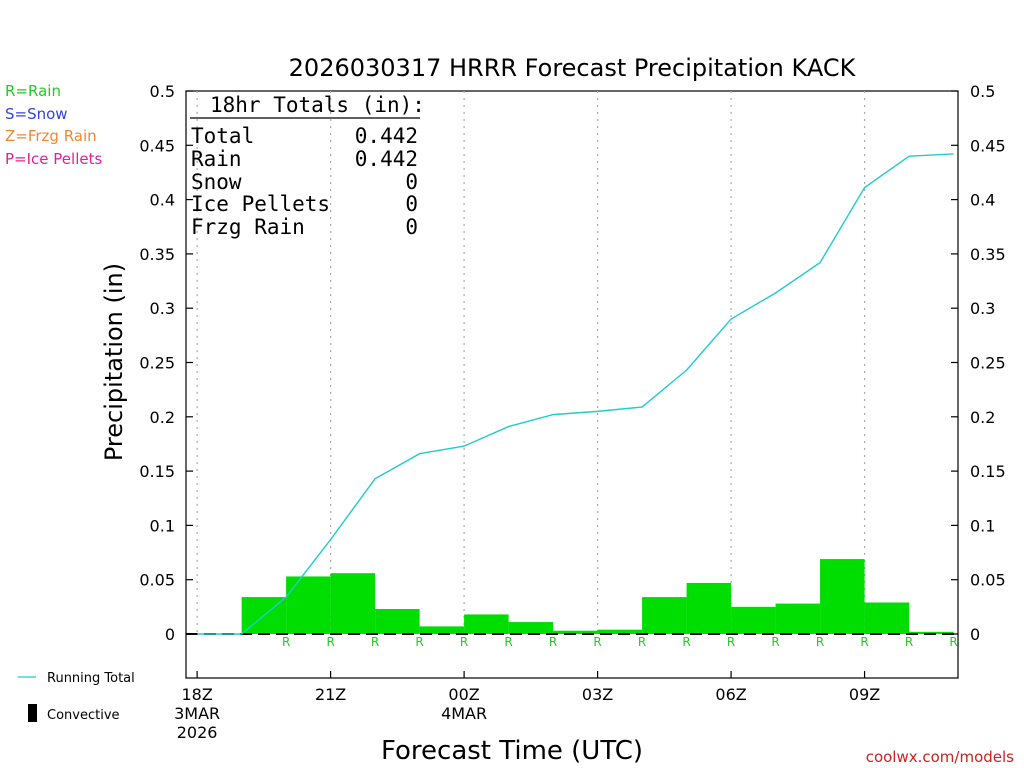 The height and width of the screenshot is (768, 1024). I want to click on ytick-left-label-1: 0.05, so click(157, 580).